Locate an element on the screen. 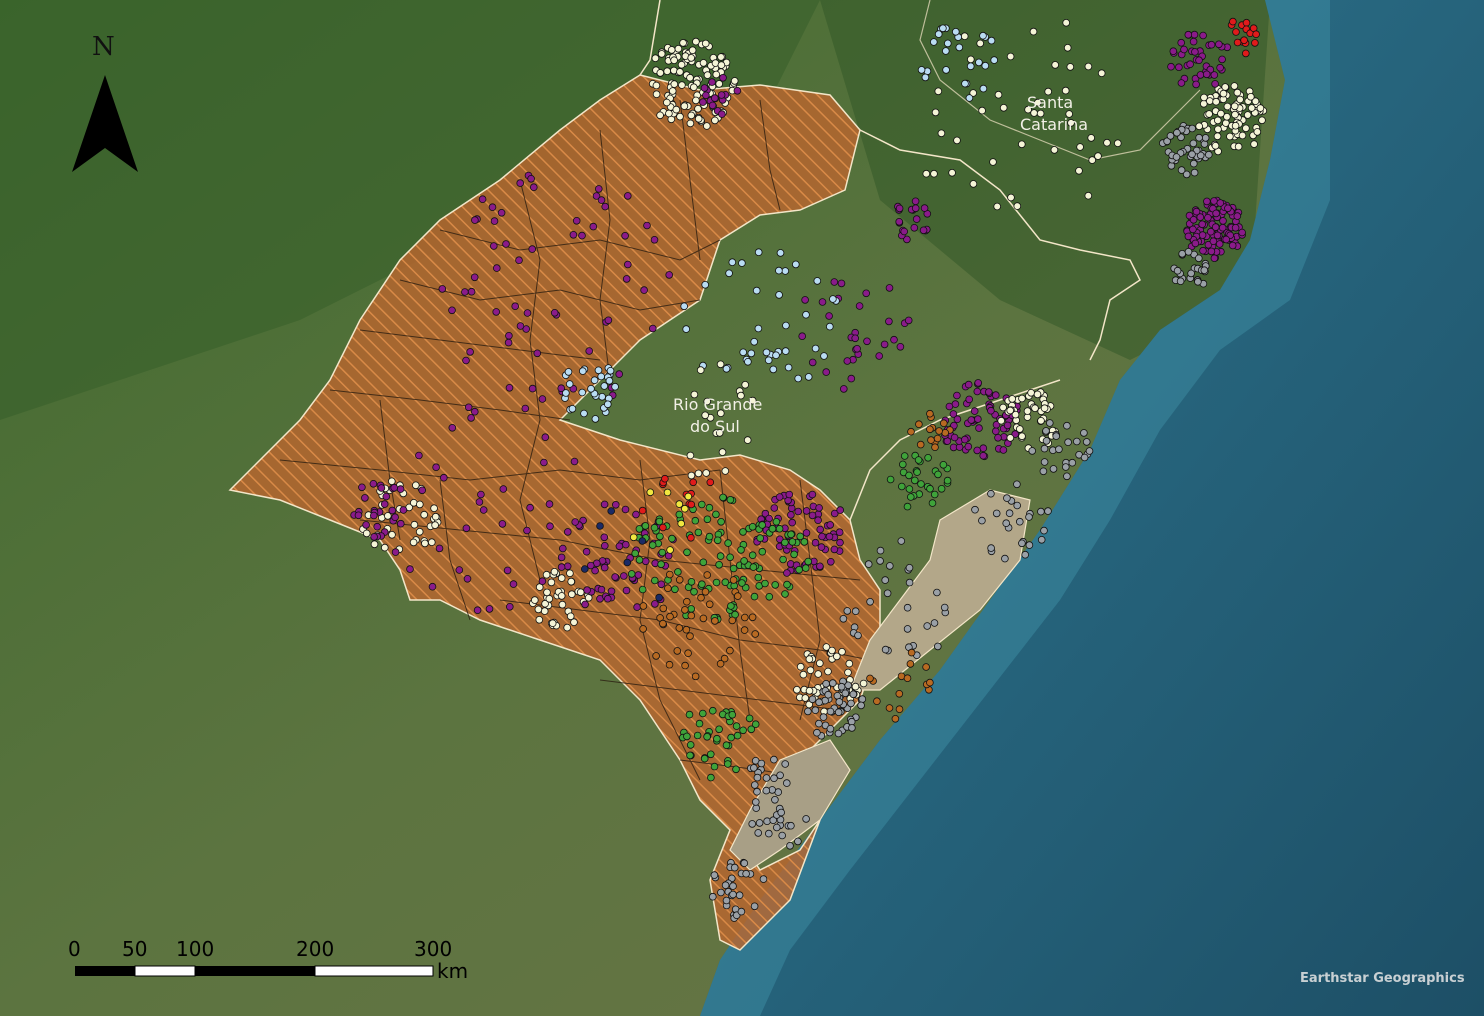 The image size is (1484, 1016). region-label-rs-line2: do Sul is located at coordinates (715, 426).